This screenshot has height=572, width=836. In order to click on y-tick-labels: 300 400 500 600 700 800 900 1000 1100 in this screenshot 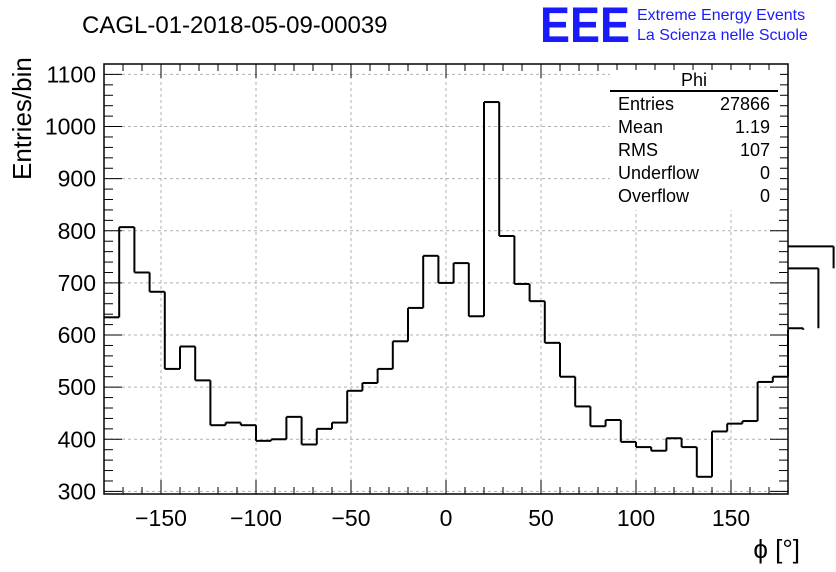, I will do `click(70, 282)`.